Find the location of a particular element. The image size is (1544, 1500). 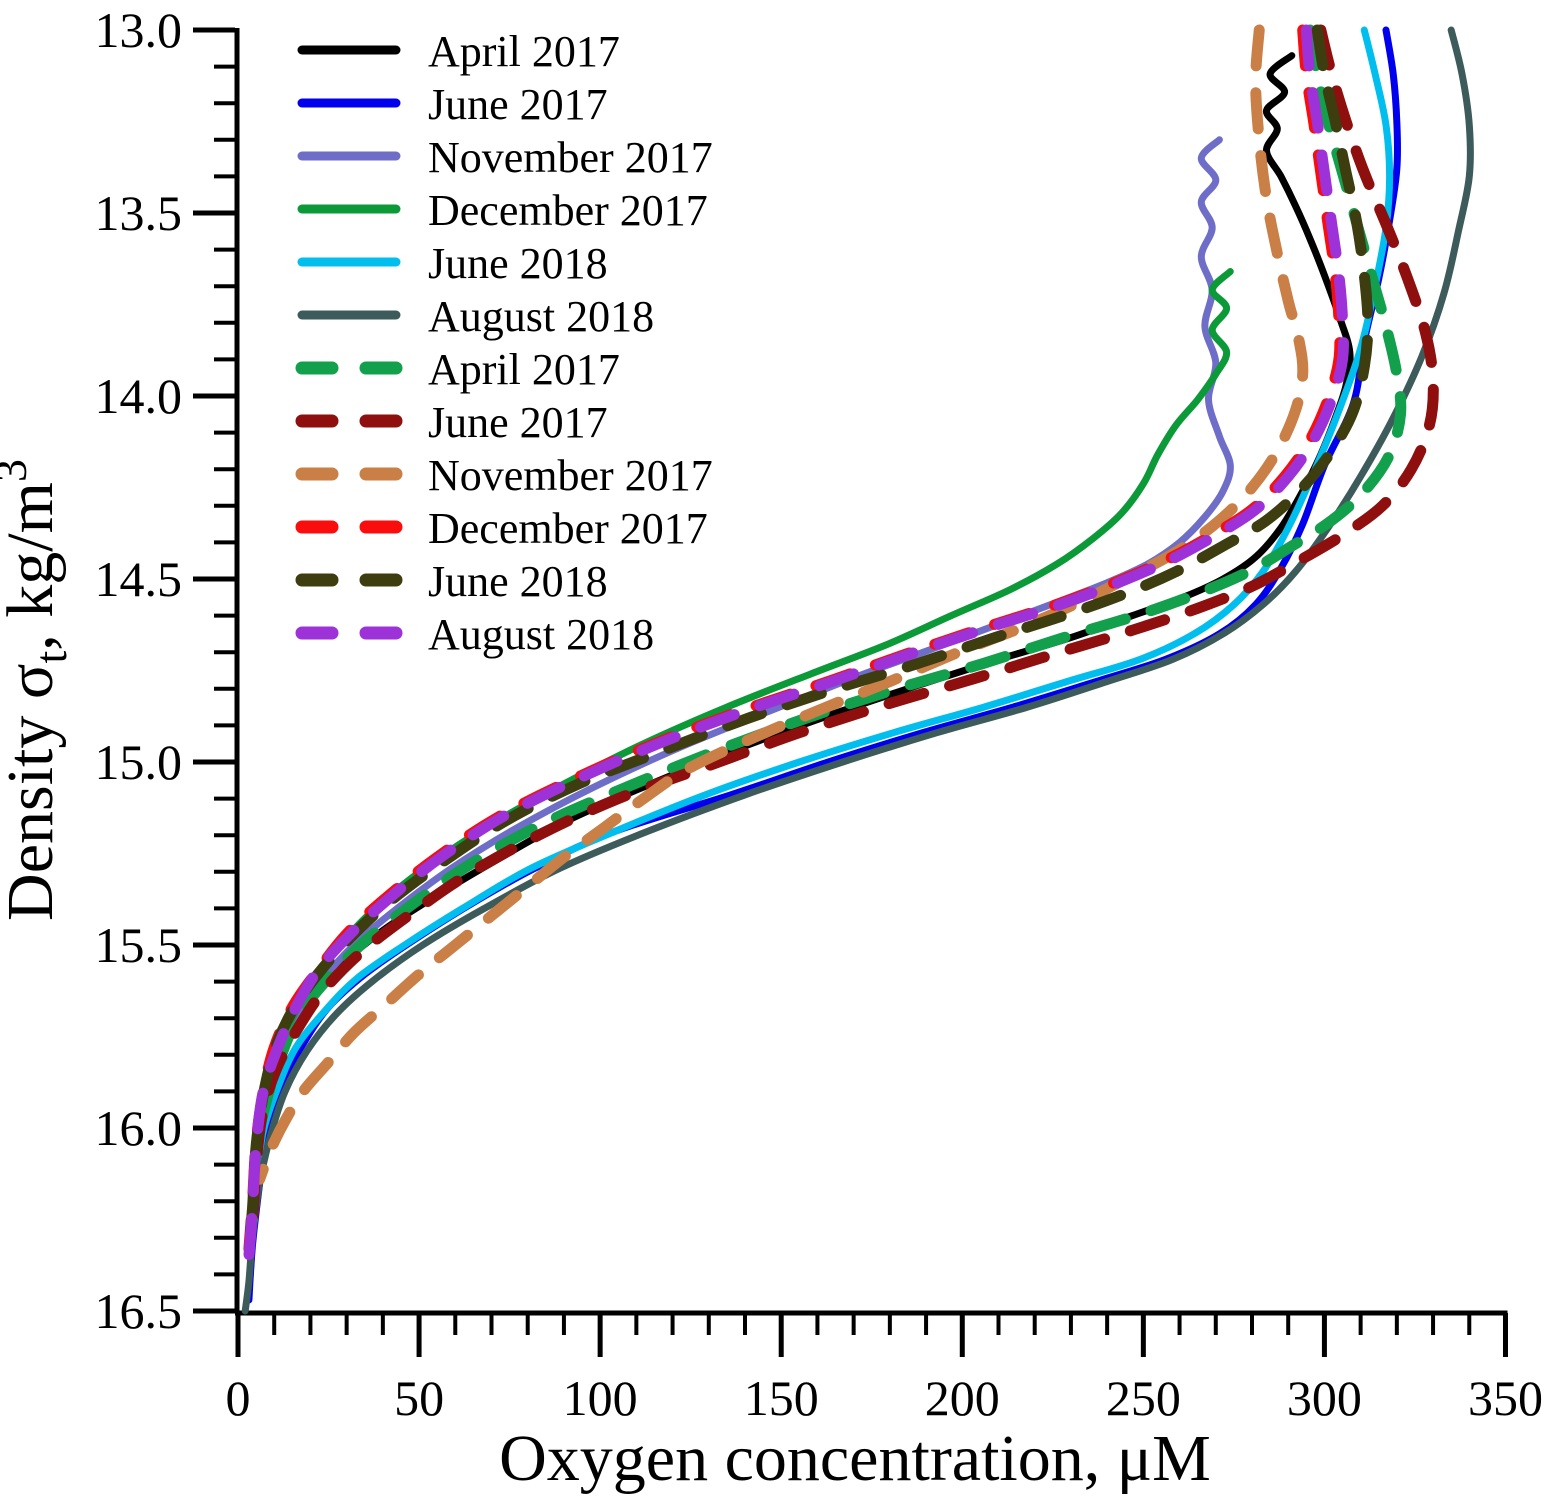

legend-item-august-2018-solid: August 2018 is located at coordinates (475, 316).